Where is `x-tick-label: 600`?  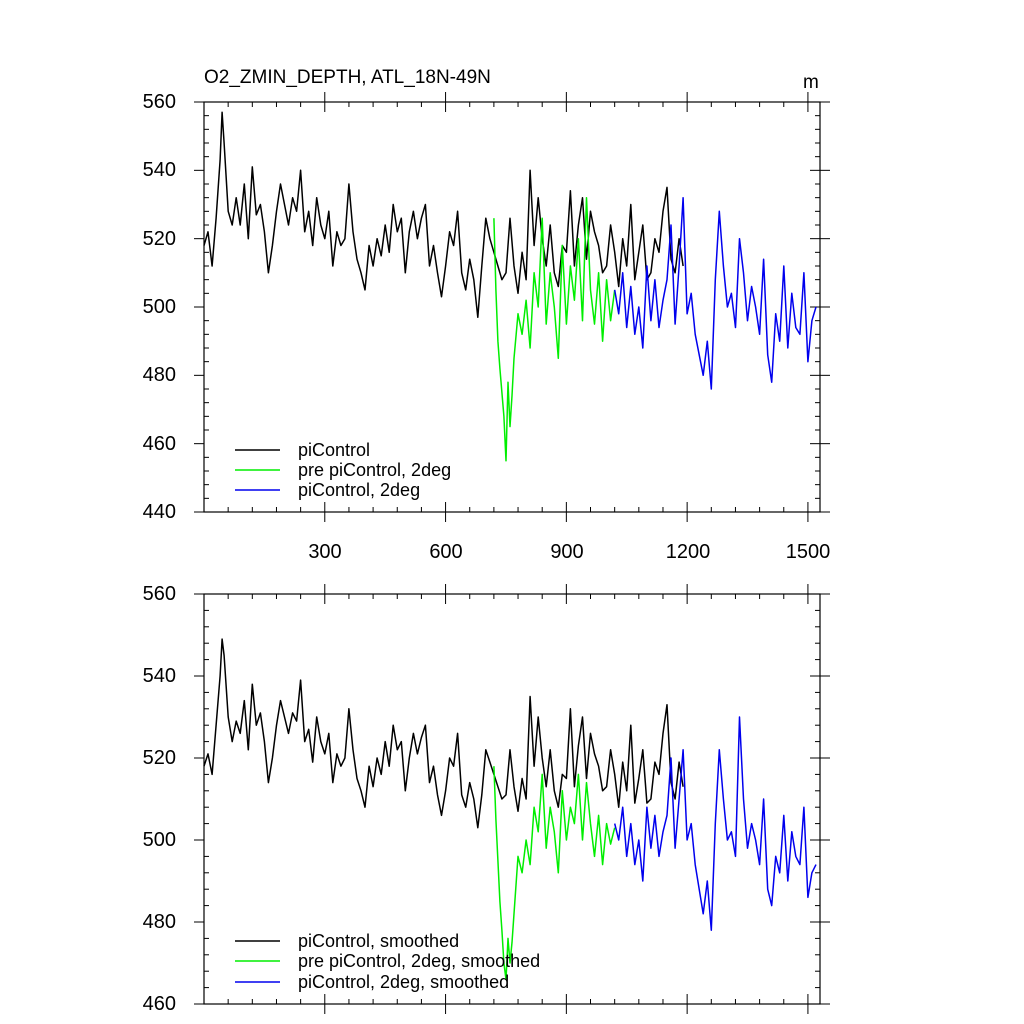
x-tick-label: 600 is located at coordinates (445, 552).